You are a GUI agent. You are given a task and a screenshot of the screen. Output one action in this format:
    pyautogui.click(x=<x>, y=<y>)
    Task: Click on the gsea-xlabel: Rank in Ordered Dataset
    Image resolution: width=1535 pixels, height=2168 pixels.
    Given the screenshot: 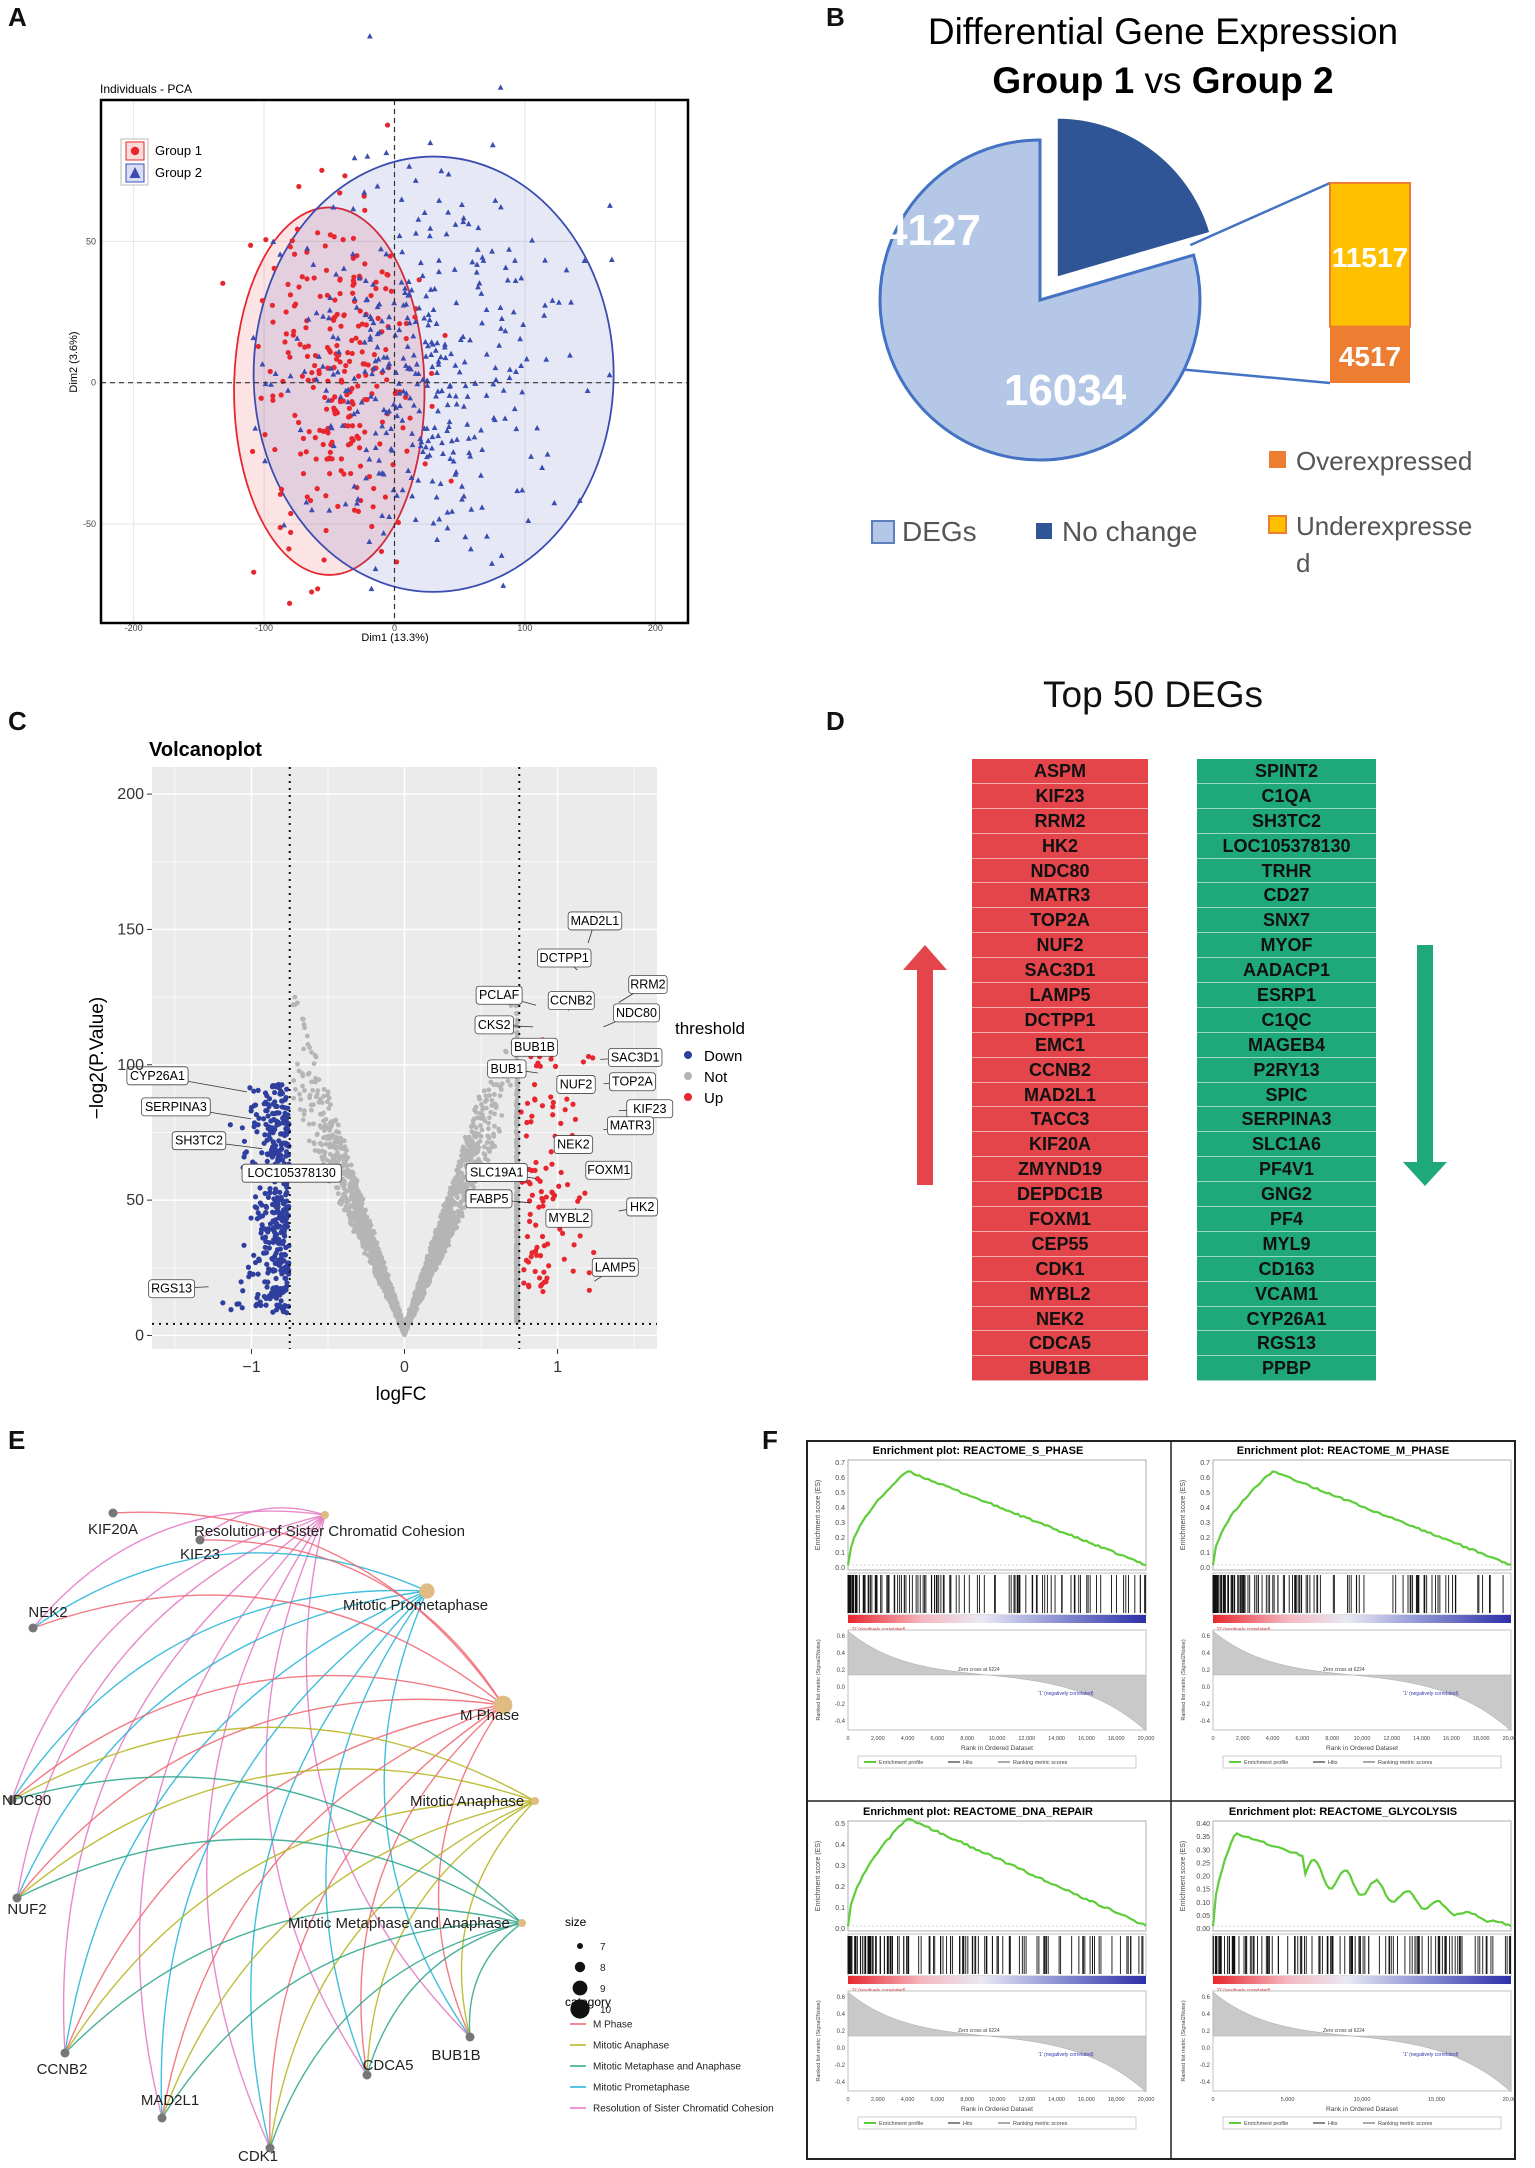 What is the action you would take?
    pyautogui.click(x=1362, y=1748)
    